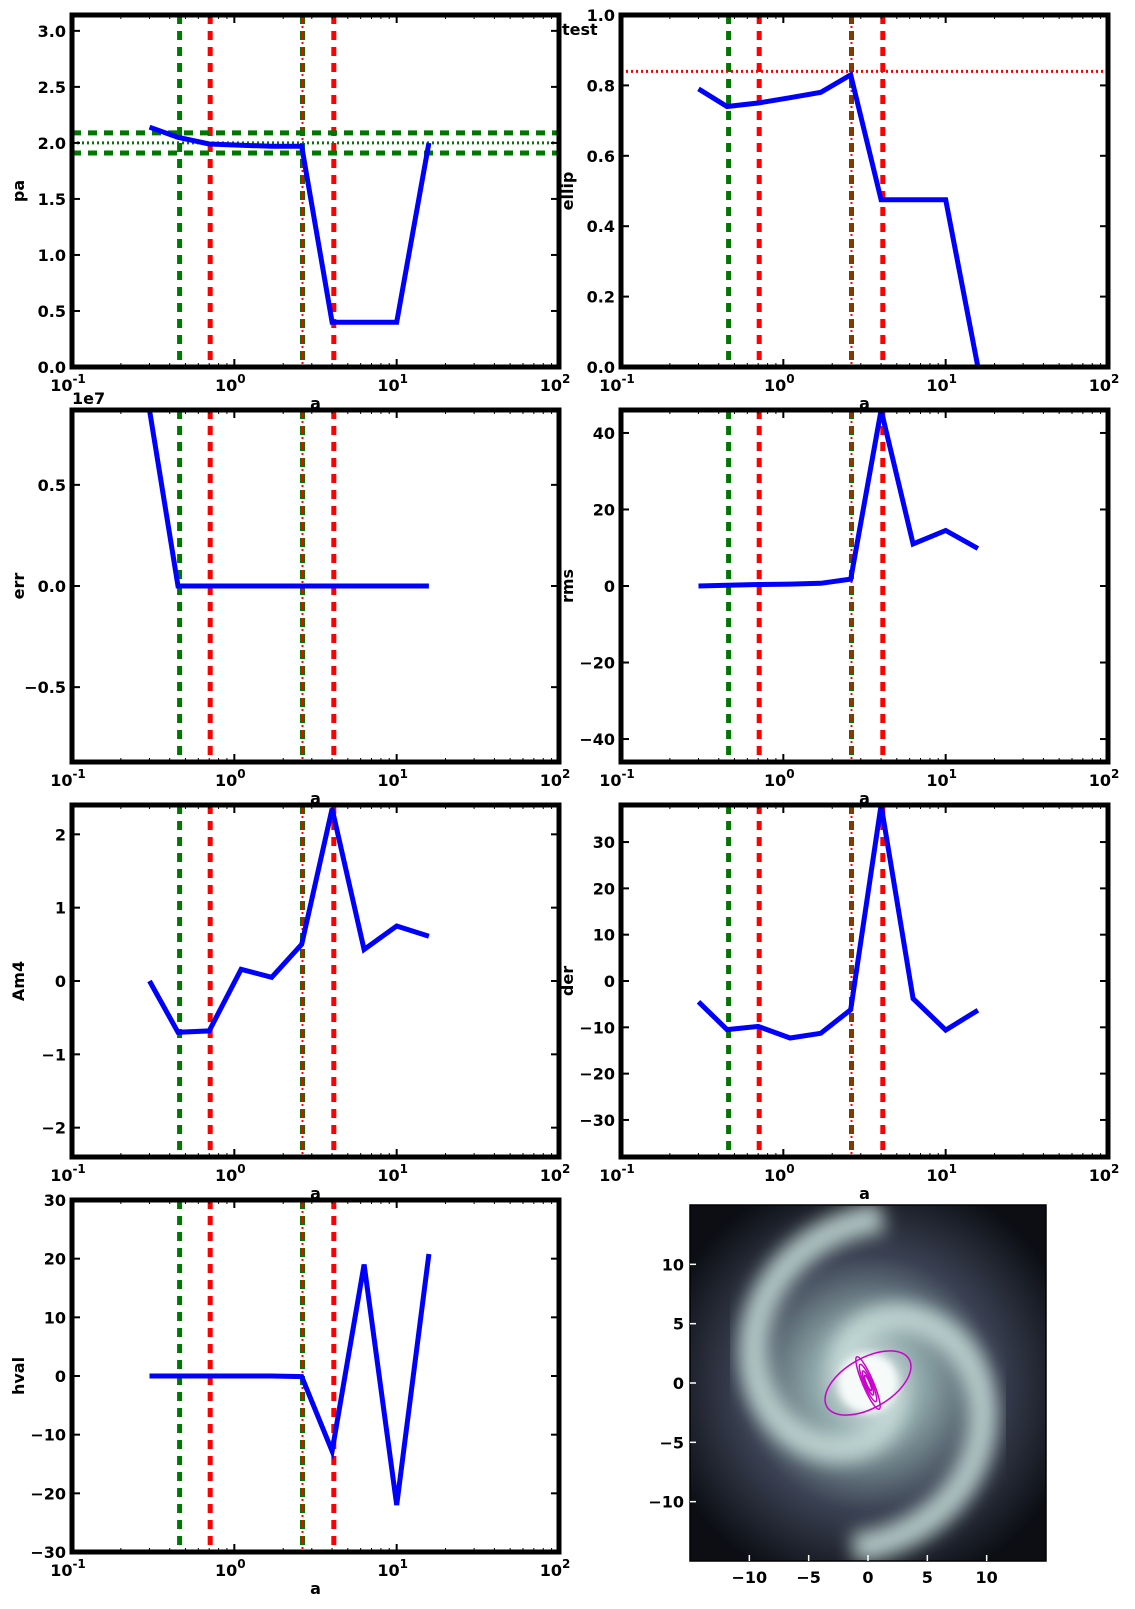 The height and width of the screenshot is (1609, 1135). Describe the element at coordinates (604, 433) in the screenshot. I see `y-tick-label: 40` at that location.